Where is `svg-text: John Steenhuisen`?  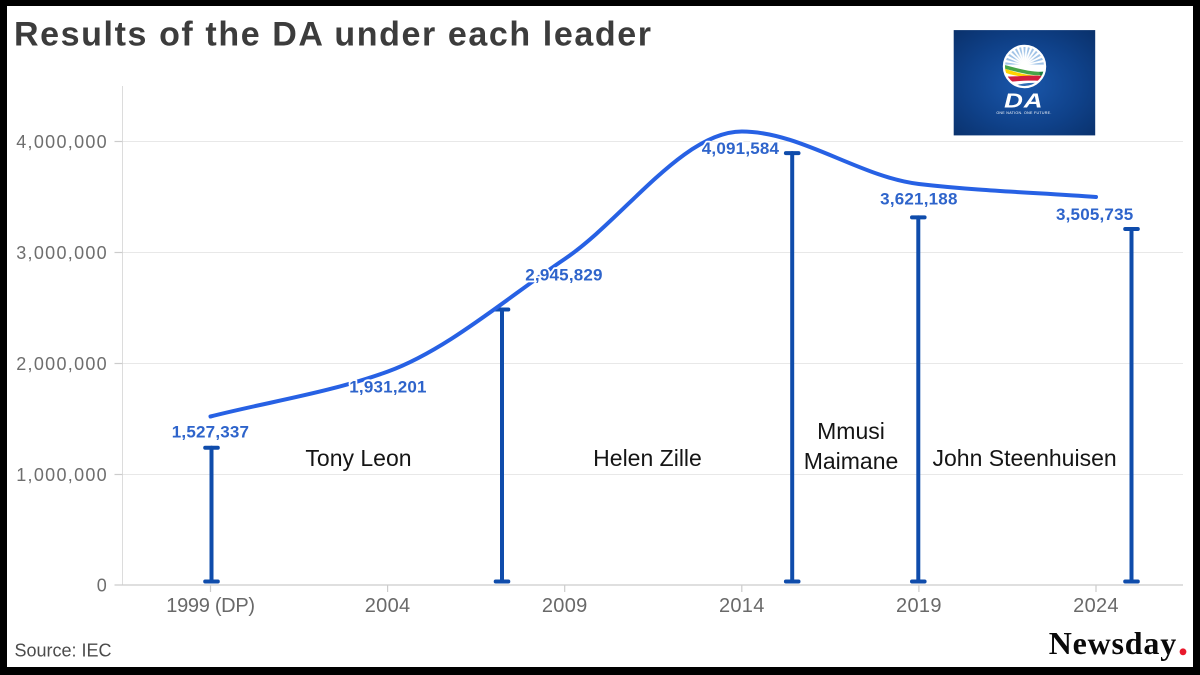 svg-text: John Steenhuisen is located at coordinates (1025, 458).